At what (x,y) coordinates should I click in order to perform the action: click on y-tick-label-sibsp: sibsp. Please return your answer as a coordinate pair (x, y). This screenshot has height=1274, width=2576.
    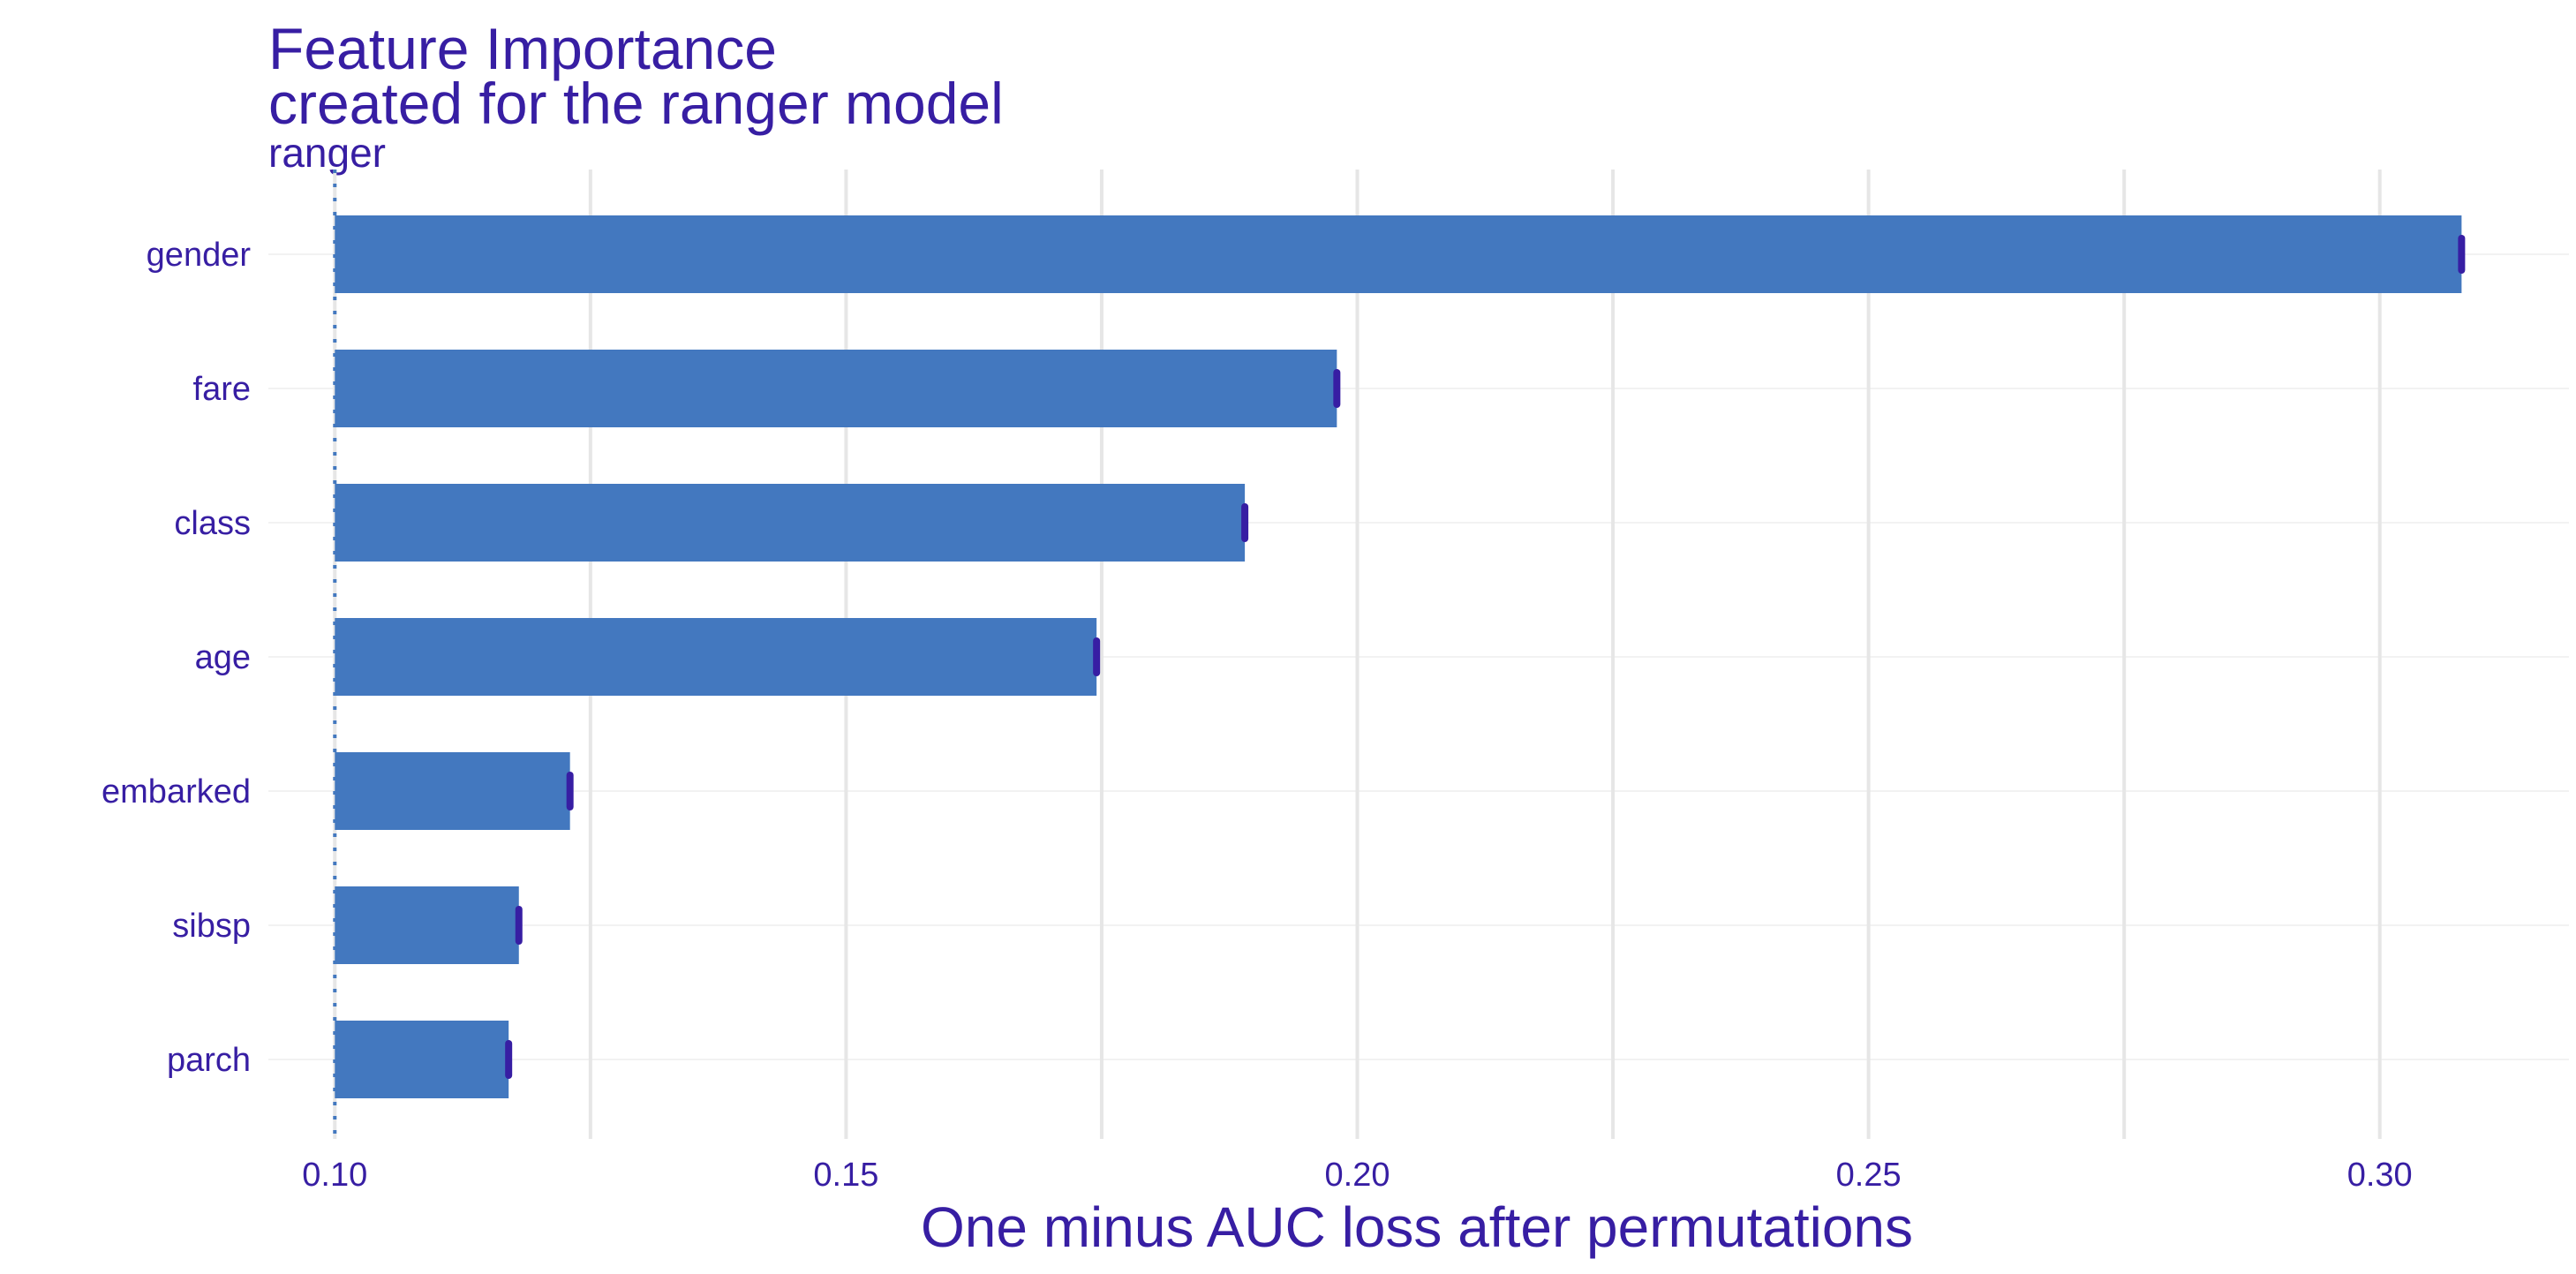
    Looking at the image, I should click on (212, 926).